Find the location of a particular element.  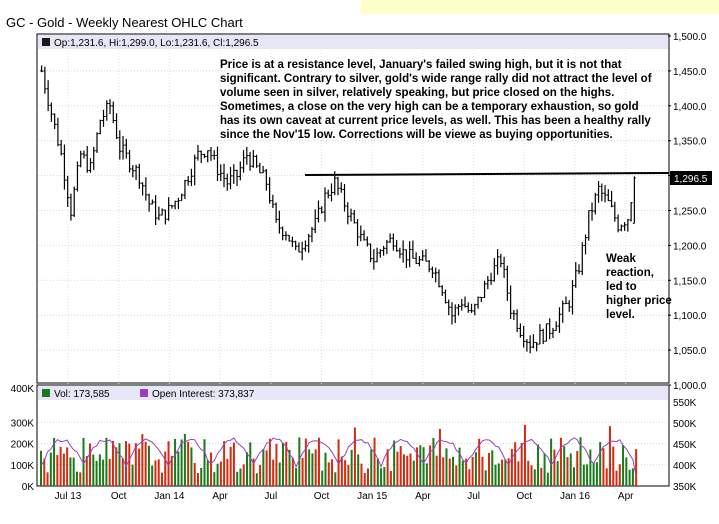

last-price-tag-box is located at coordinates (691, 178).